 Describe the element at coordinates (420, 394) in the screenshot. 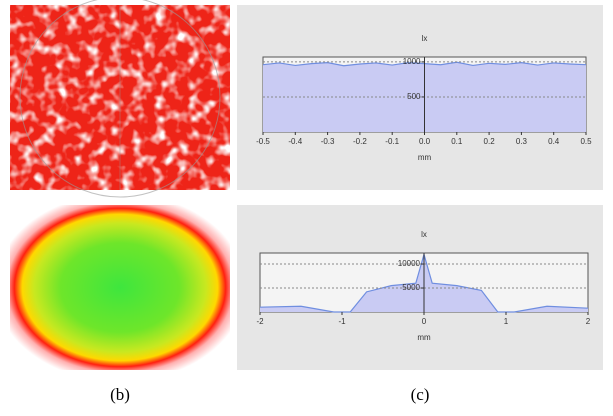

I see `caption: (c)` at that location.